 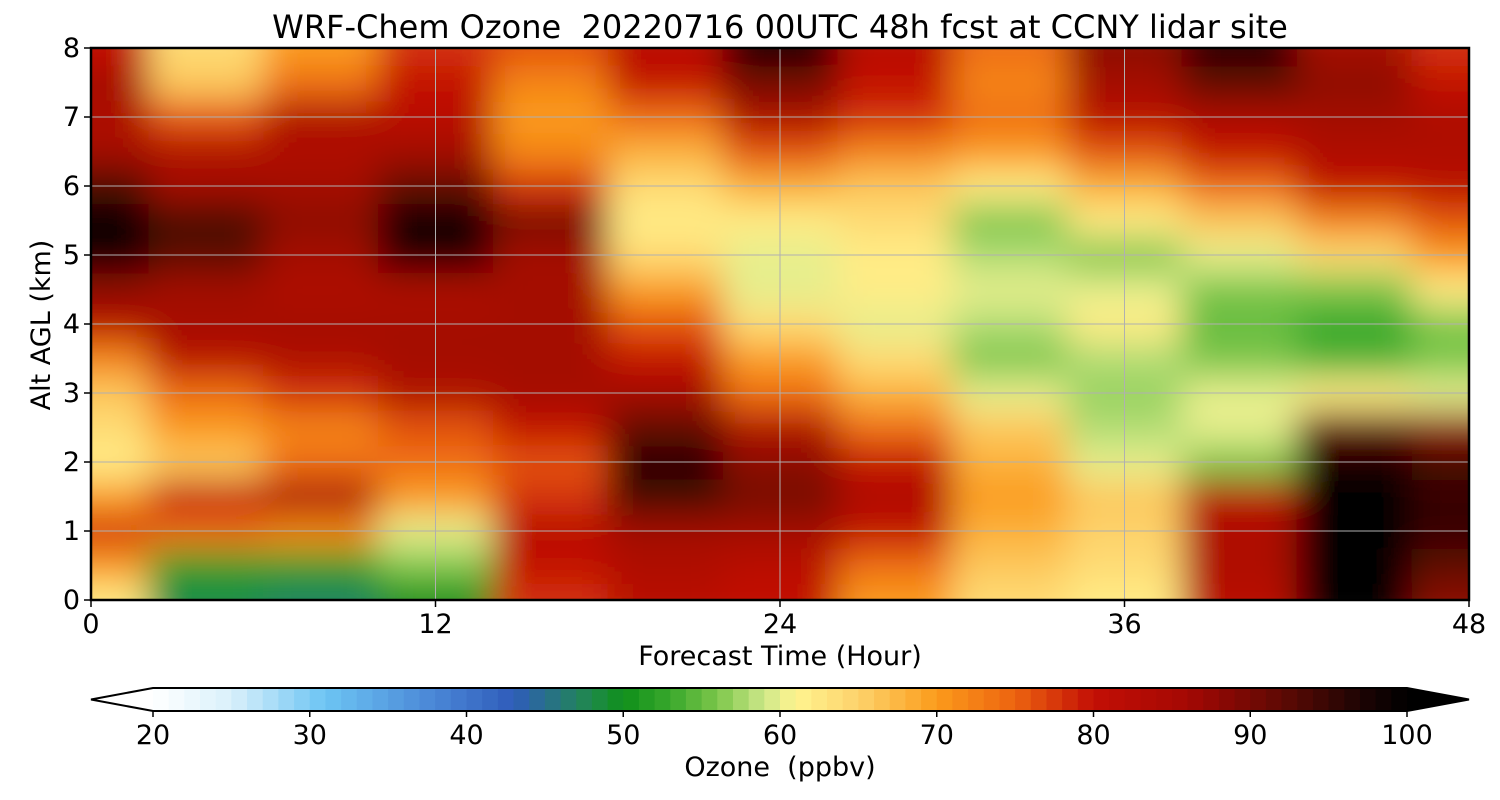 I want to click on x-tick-label: 36, so click(x=1124, y=624).